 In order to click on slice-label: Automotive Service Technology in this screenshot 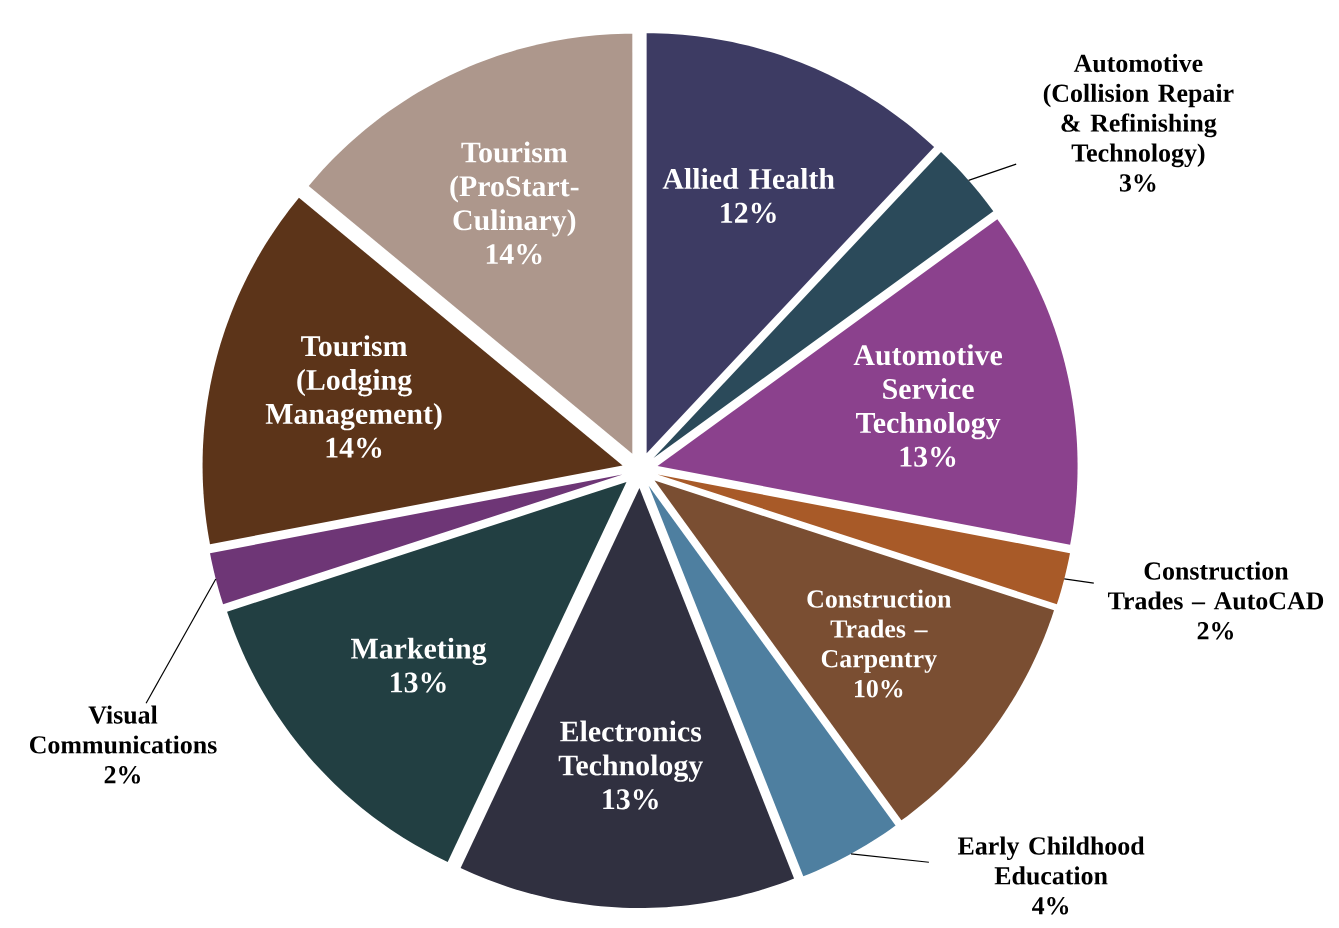, I will do `click(928, 392)`.